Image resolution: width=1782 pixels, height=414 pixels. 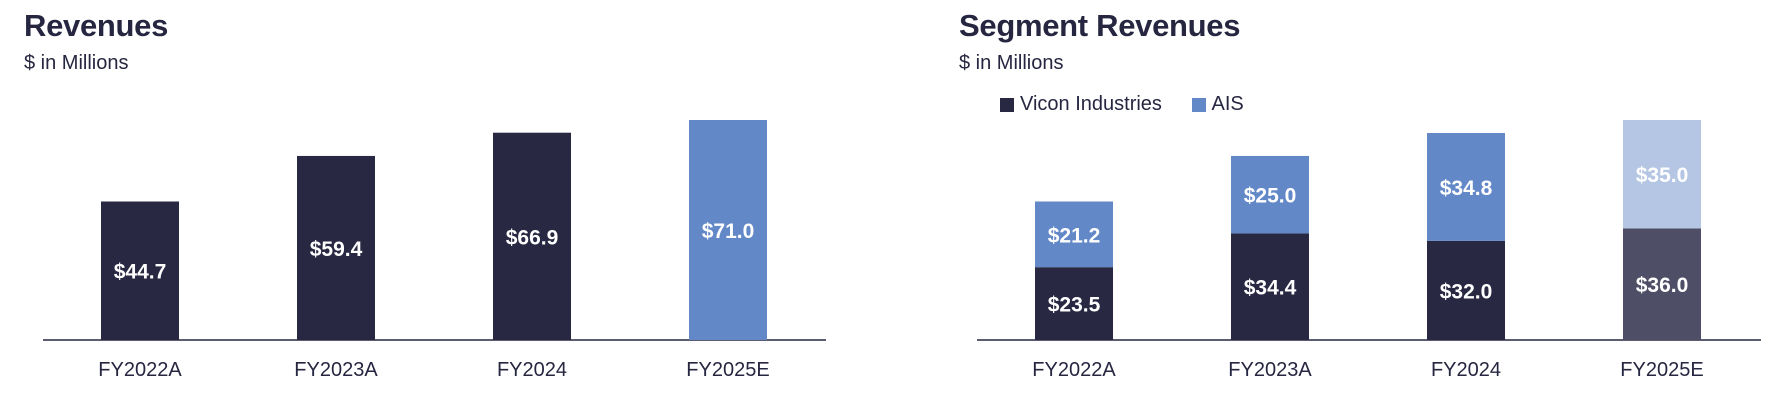 I want to click on data-label: $32.0, so click(x=1466, y=291).